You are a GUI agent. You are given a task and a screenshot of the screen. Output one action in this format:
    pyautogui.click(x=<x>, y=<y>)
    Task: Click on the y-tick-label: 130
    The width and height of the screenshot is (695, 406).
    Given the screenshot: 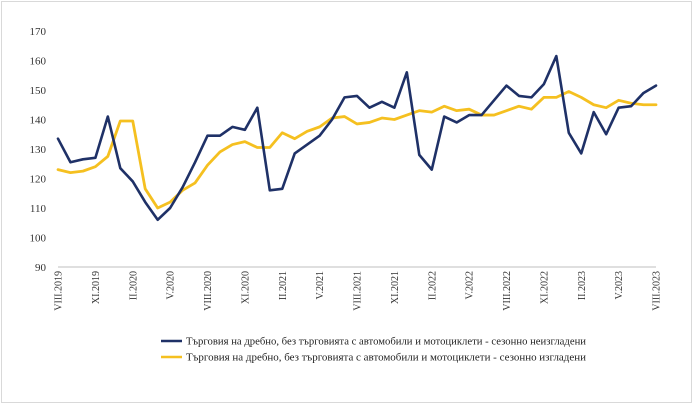 What is the action you would take?
    pyautogui.click(x=38, y=150)
    